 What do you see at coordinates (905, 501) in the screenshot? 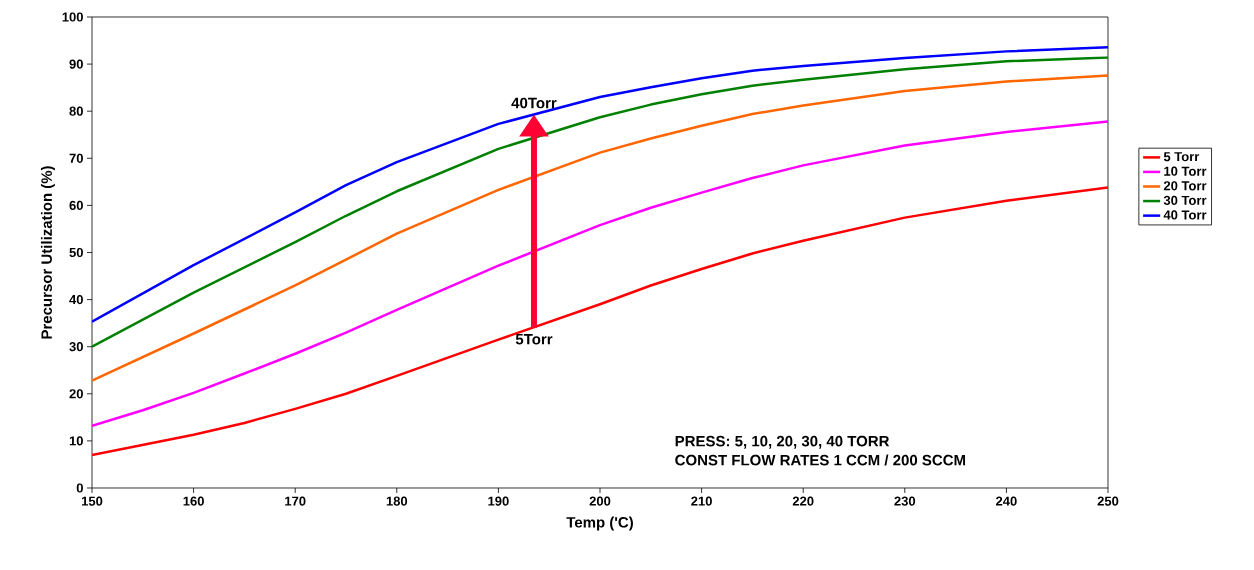
I see `x-tick-label: 230` at bounding box center [905, 501].